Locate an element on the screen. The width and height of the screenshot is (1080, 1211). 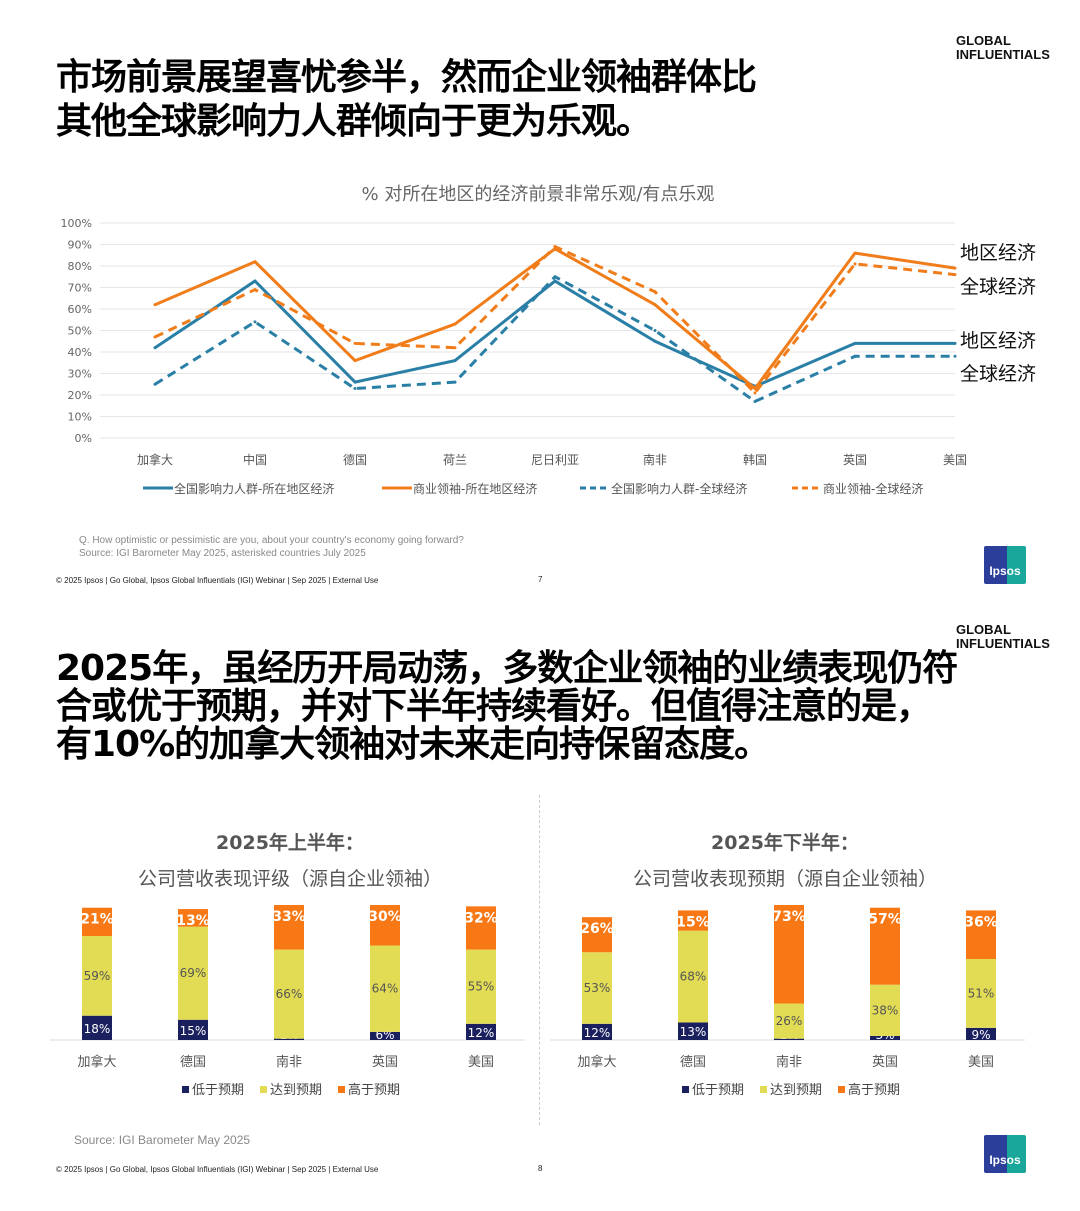
legend-label: 商业领袖-全球经济 is located at coordinates (873, 488).